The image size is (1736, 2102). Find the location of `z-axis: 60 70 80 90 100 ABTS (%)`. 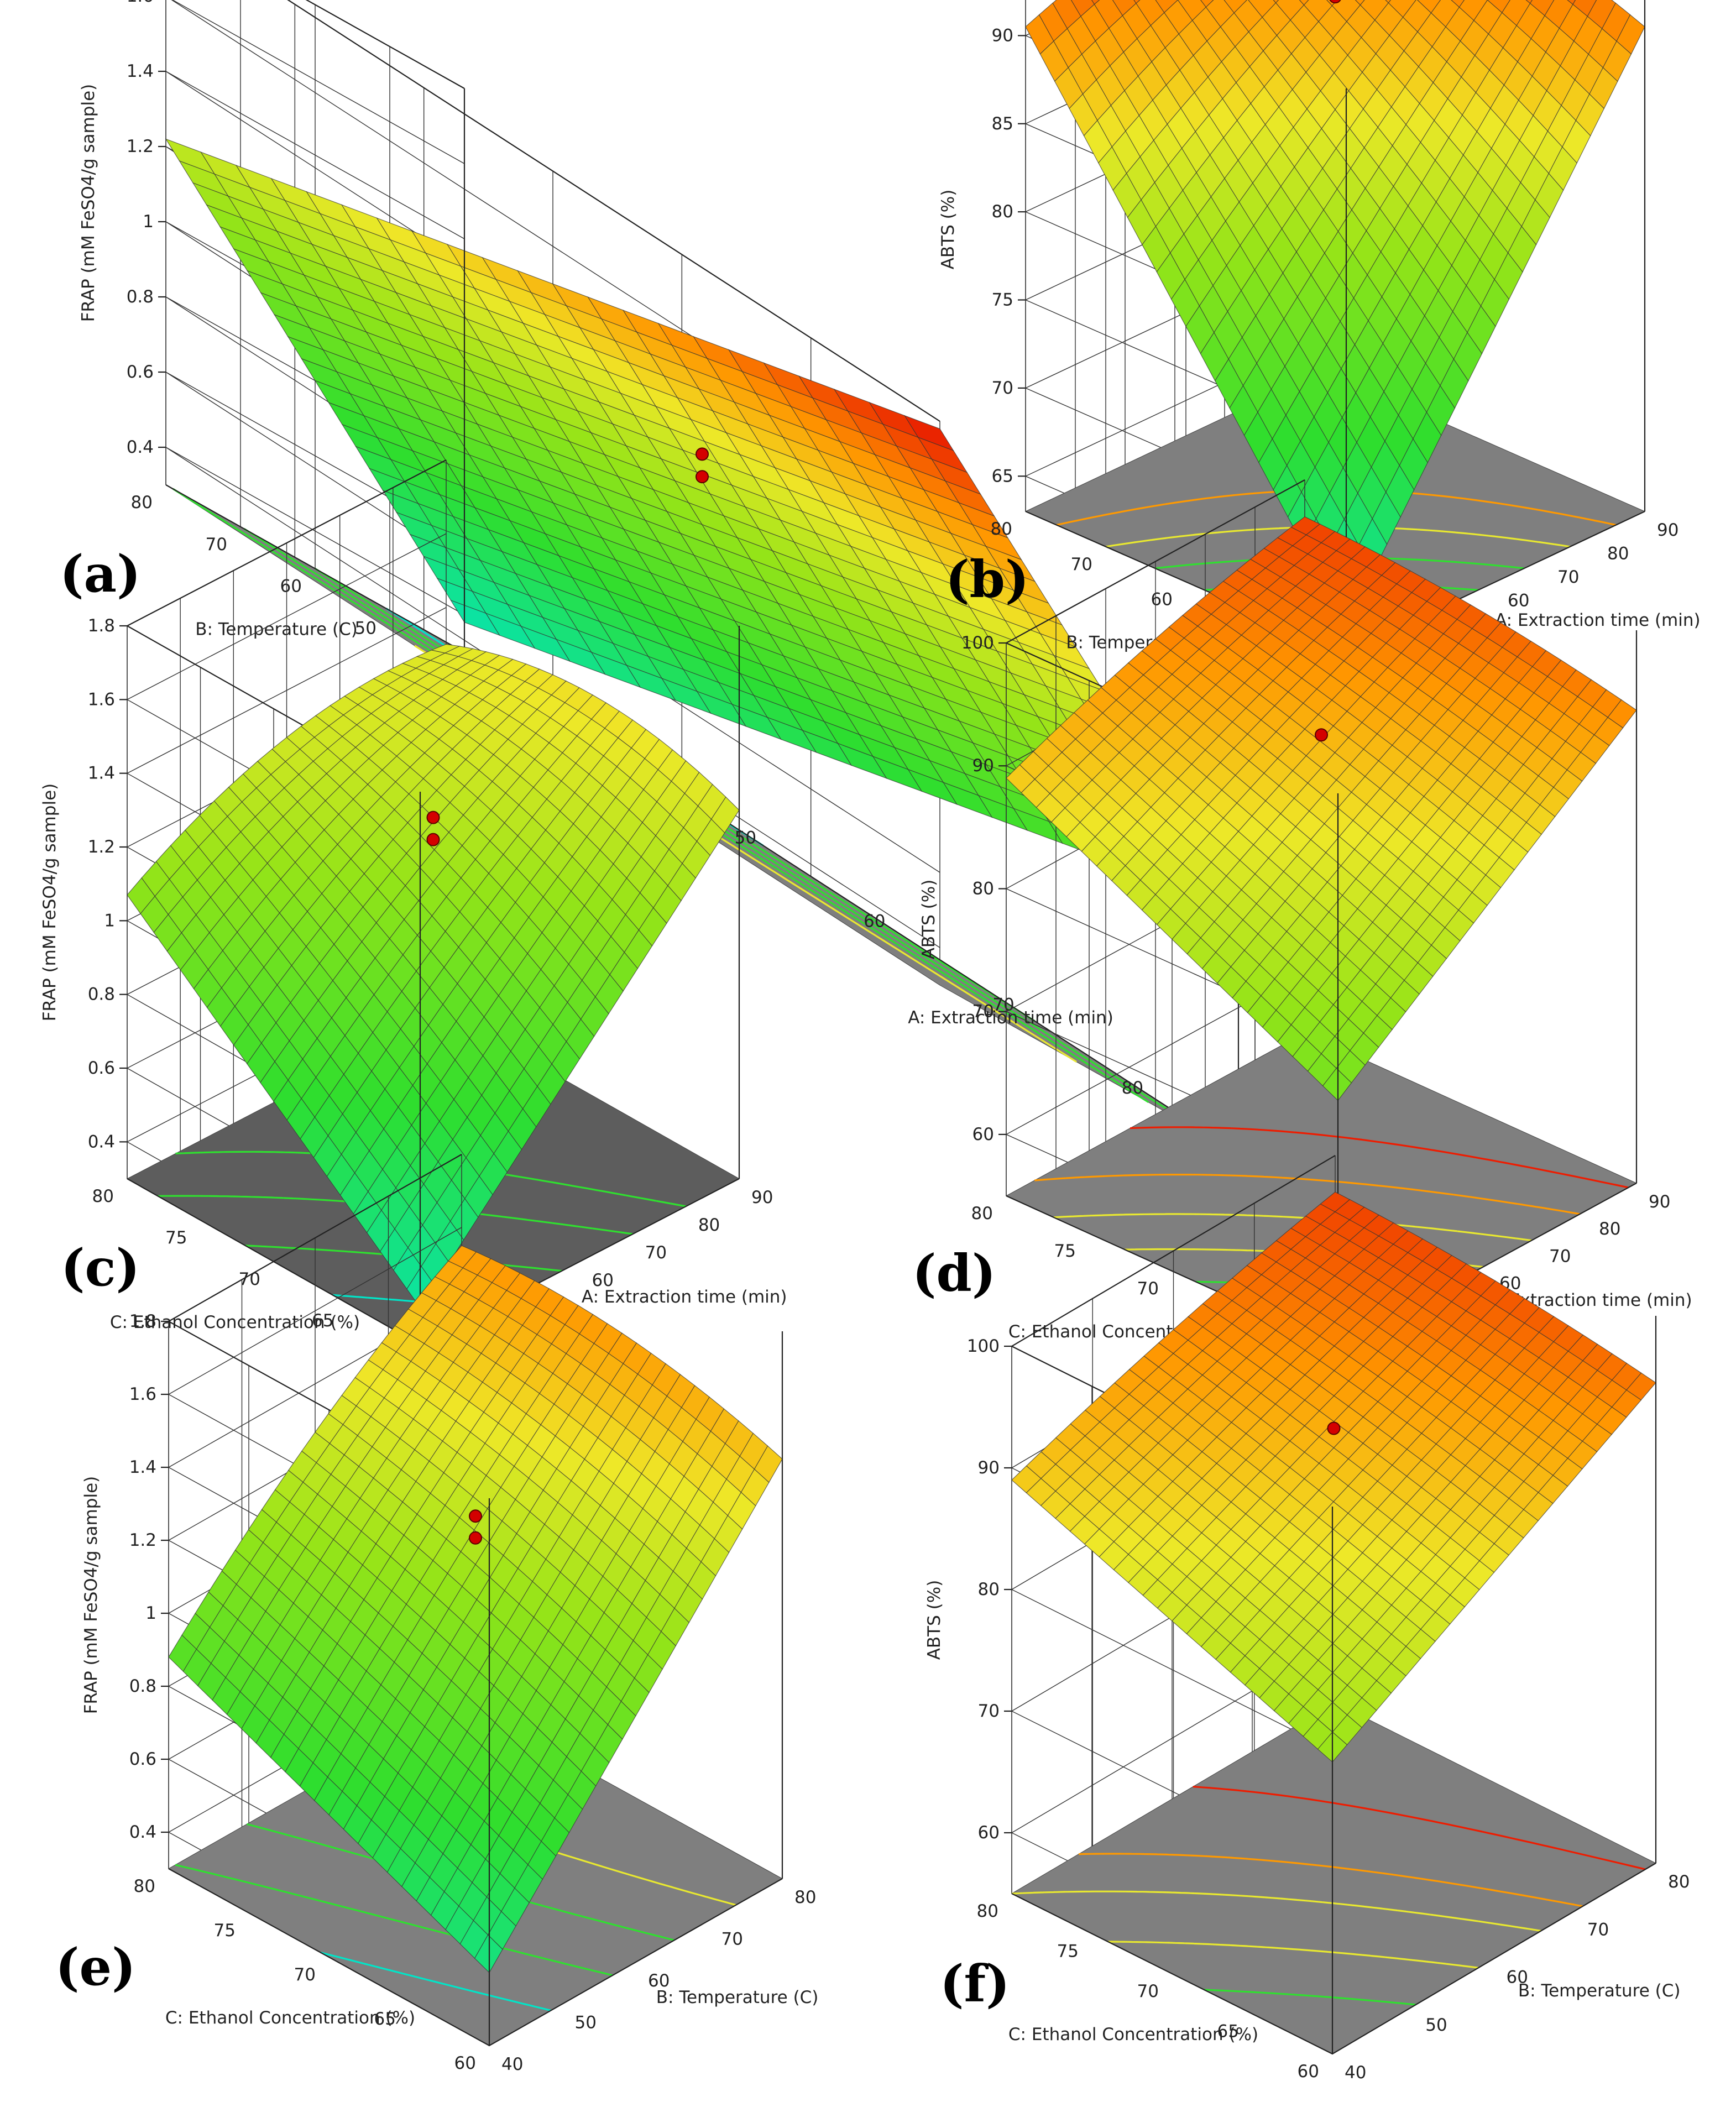

z-axis: 60 70 80 90 100 ABTS (%) is located at coordinates (968, 1589).